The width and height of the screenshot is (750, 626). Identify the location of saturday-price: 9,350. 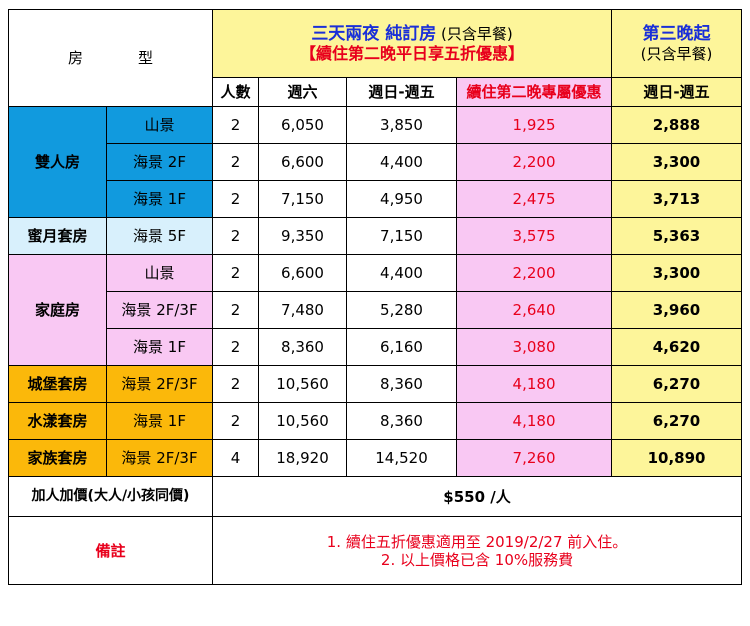
(303, 236).